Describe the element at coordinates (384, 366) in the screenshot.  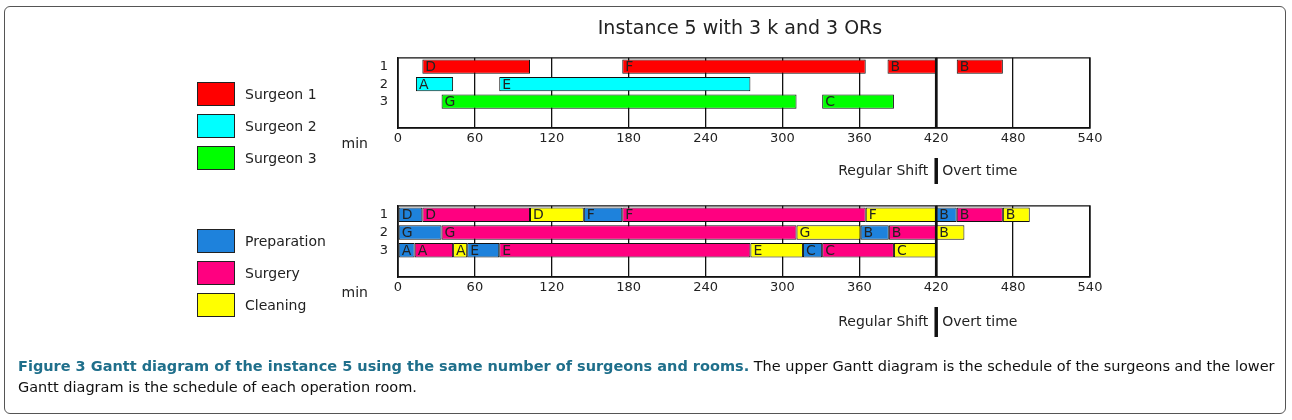
I see `caption: Figure 3 Gantt diagram of the instance 5 using the same number of surgeons and rooms.` at that location.